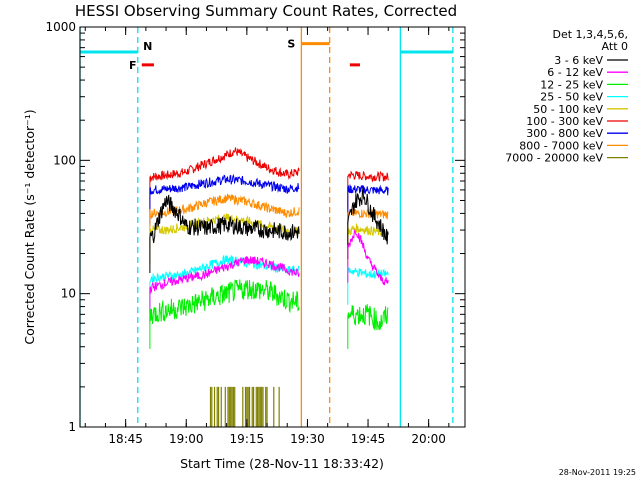 This screenshot has height=480, width=640. What do you see at coordinates (147, 46) in the screenshot?
I see `night-label: N` at bounding box center [147, 46].